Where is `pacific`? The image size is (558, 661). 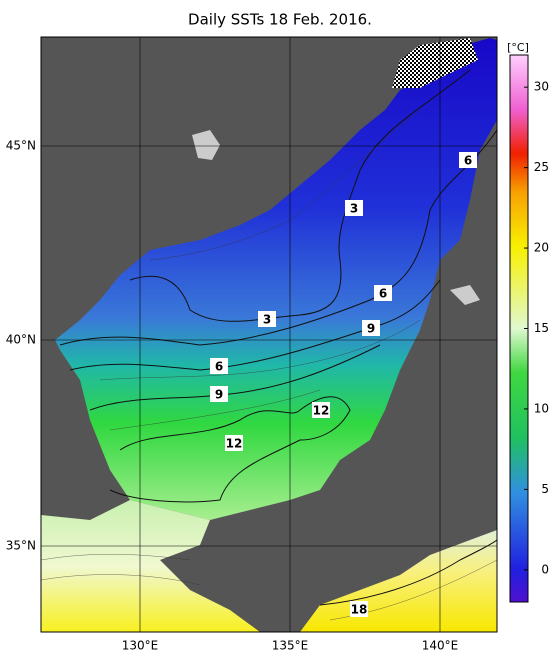 pacific is located at coordinates (398, 581).